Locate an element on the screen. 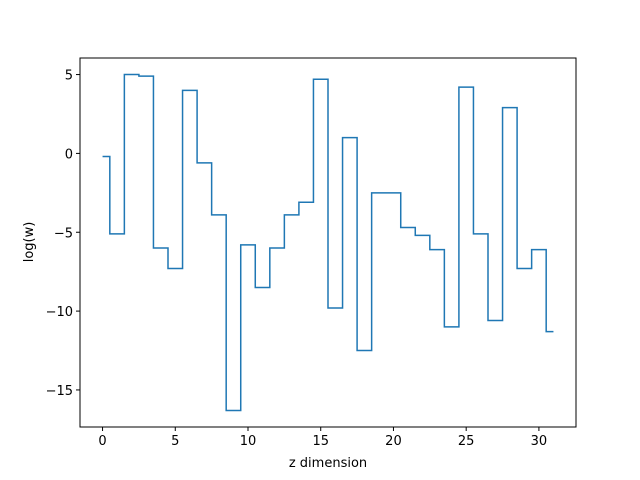  y-tick-label: −15 is located at coordinates (59, 391).